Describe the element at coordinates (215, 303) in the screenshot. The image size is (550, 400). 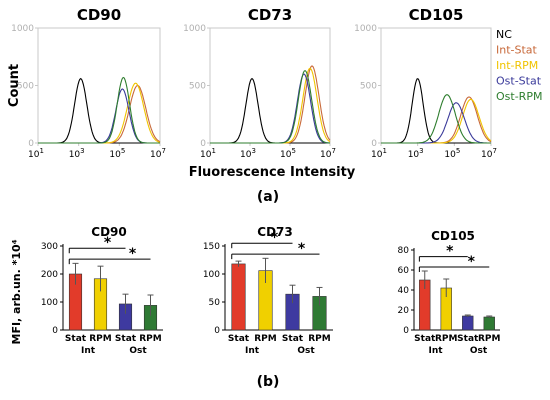
I see `y-tick-label: 50` at that location.